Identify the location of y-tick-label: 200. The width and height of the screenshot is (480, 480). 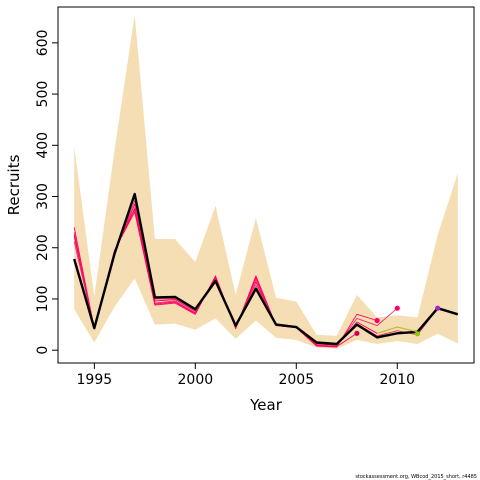
(43, 247).